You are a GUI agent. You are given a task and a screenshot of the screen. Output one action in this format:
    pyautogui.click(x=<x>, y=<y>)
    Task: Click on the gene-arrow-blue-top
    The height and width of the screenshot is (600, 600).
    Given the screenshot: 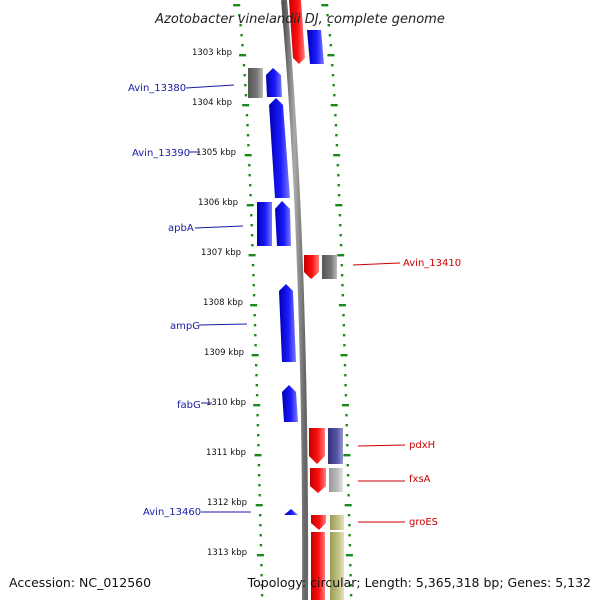 What is the action you would take?
    pyautogui.click(x=315, y=47)
    